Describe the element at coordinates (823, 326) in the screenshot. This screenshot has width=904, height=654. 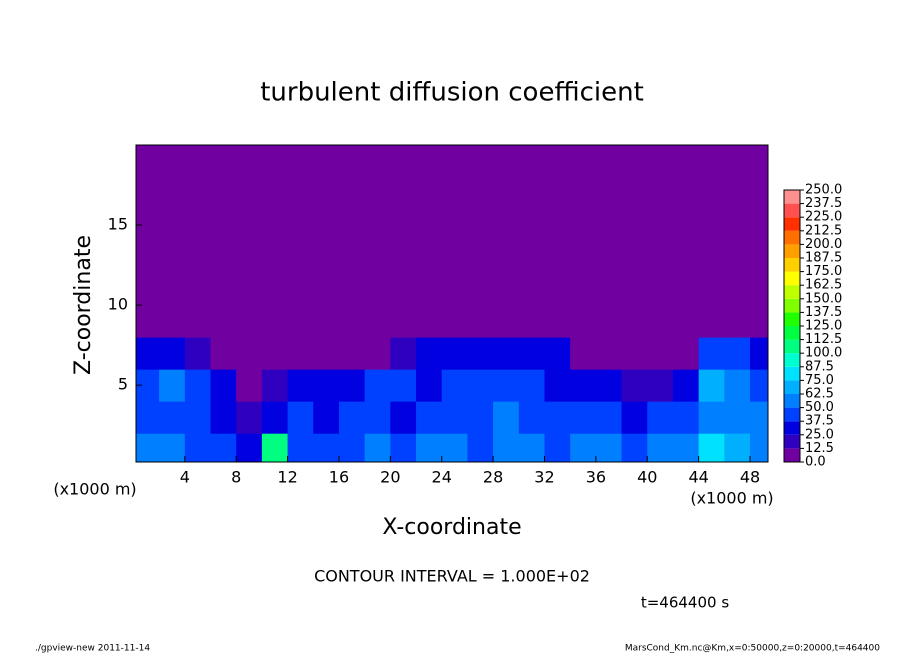
I see `colorbar-label: 125.0` at that location.